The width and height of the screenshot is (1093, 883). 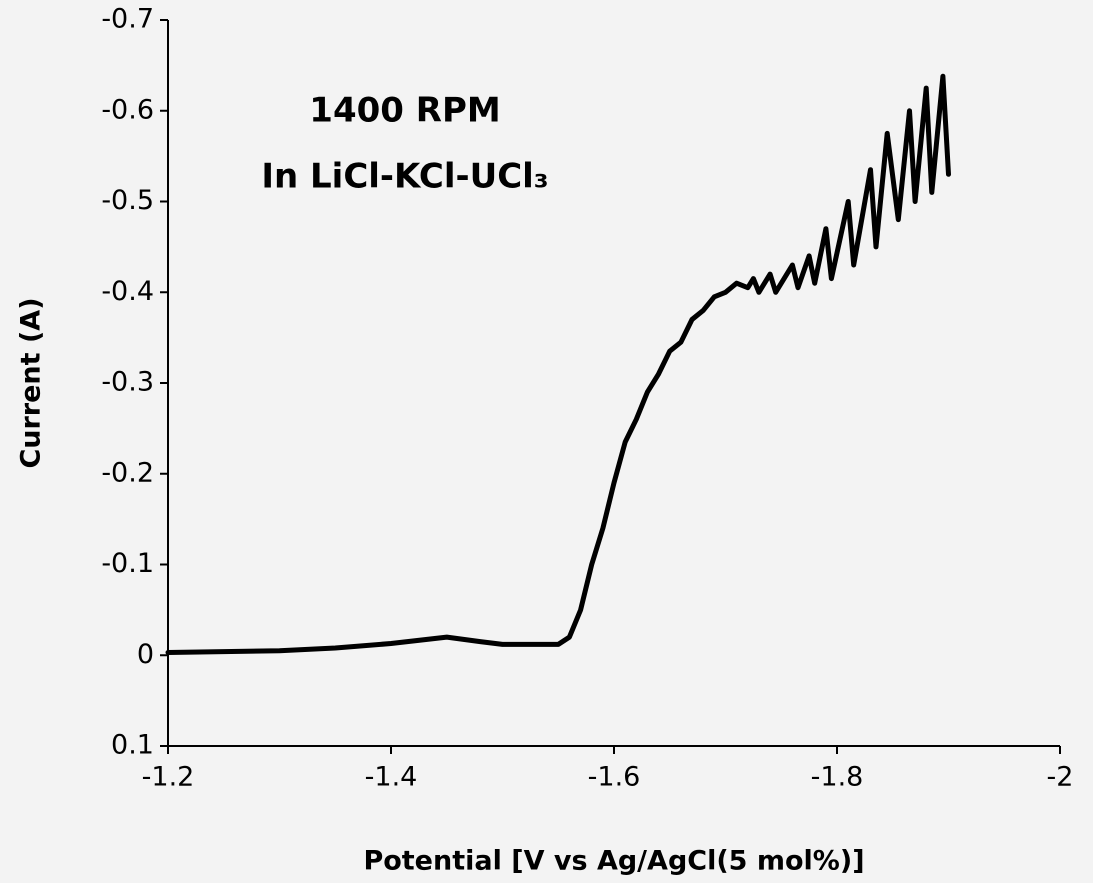 I want to click on y-tick-label: -0.1, so click(x=127, y=563).